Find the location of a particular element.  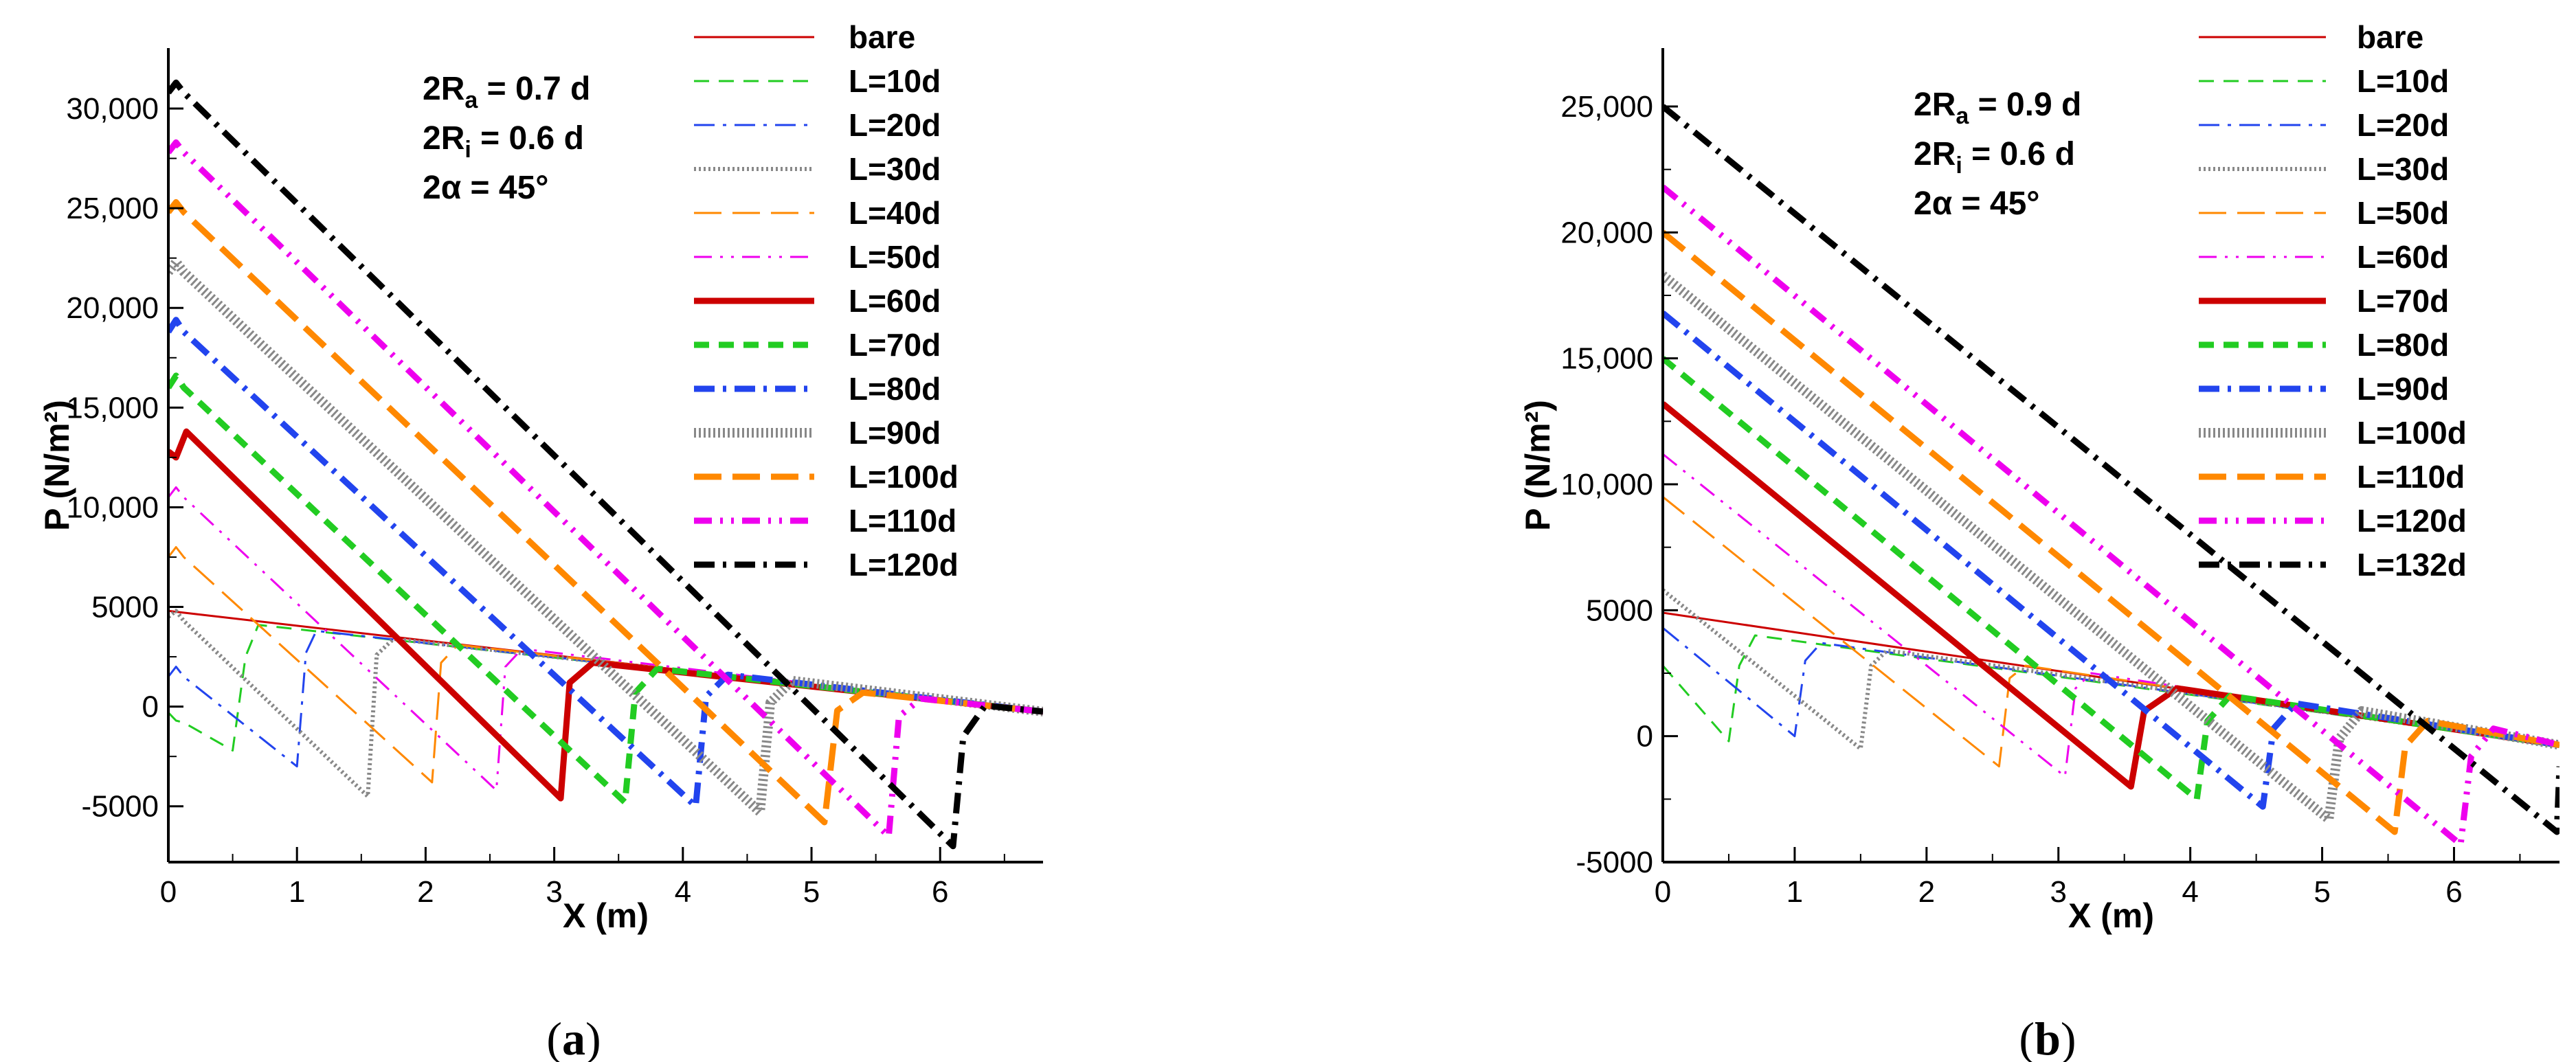

legend-label: L=132d is located at coordinates (2412, 565).